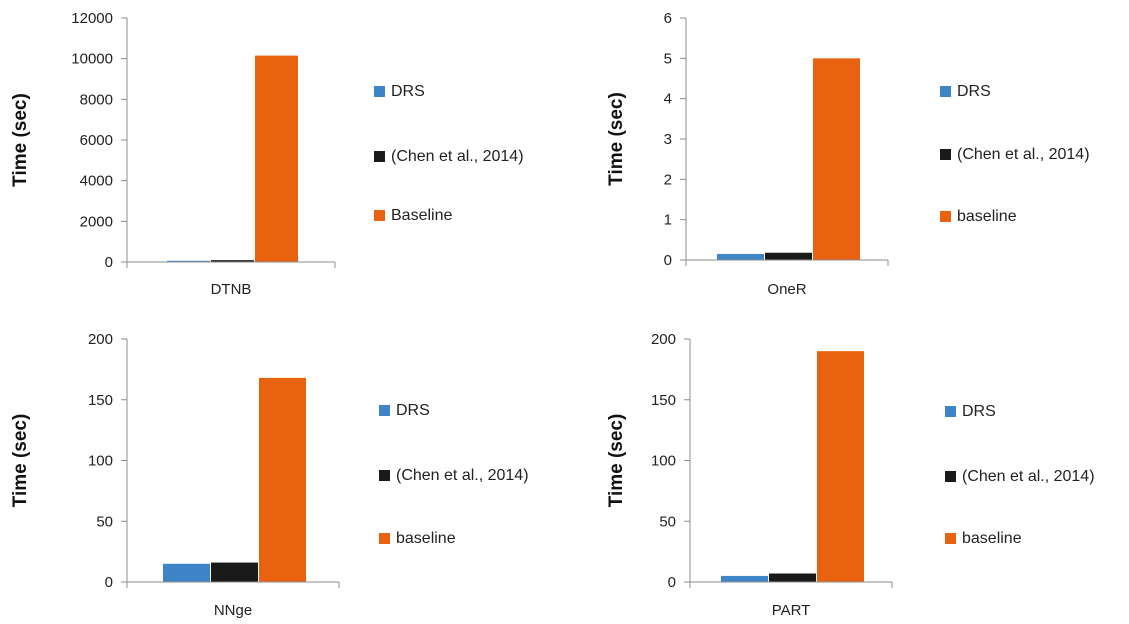  What do you see at coordinates (987, 216) in the screenshot?
I see `panel-oner-legend-label: baseline` at bounding box center [987, 216].